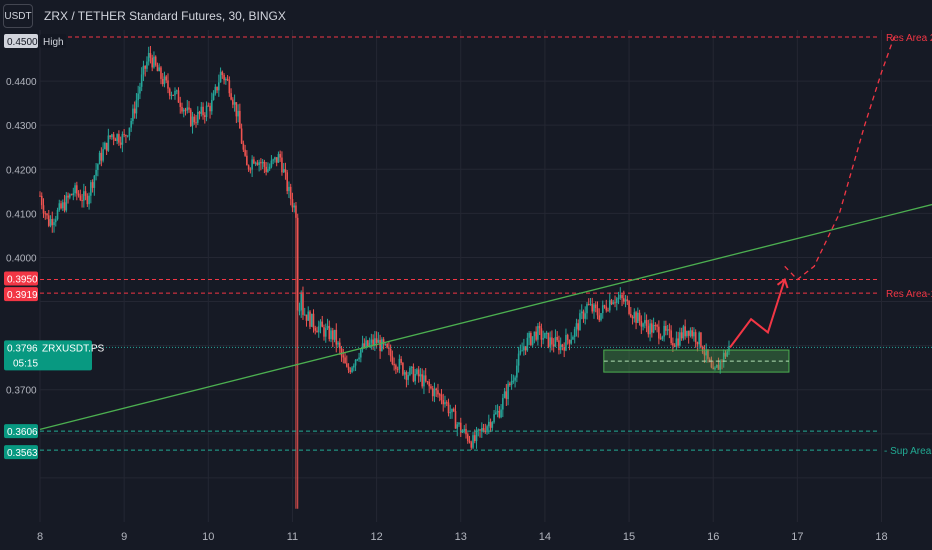 This screenshot has height=550, width=932. What do you see at coordinates (22, 295) in the screenshot?
I see `res-lower-tag: 0.3919` at bounding box center [22, 295].